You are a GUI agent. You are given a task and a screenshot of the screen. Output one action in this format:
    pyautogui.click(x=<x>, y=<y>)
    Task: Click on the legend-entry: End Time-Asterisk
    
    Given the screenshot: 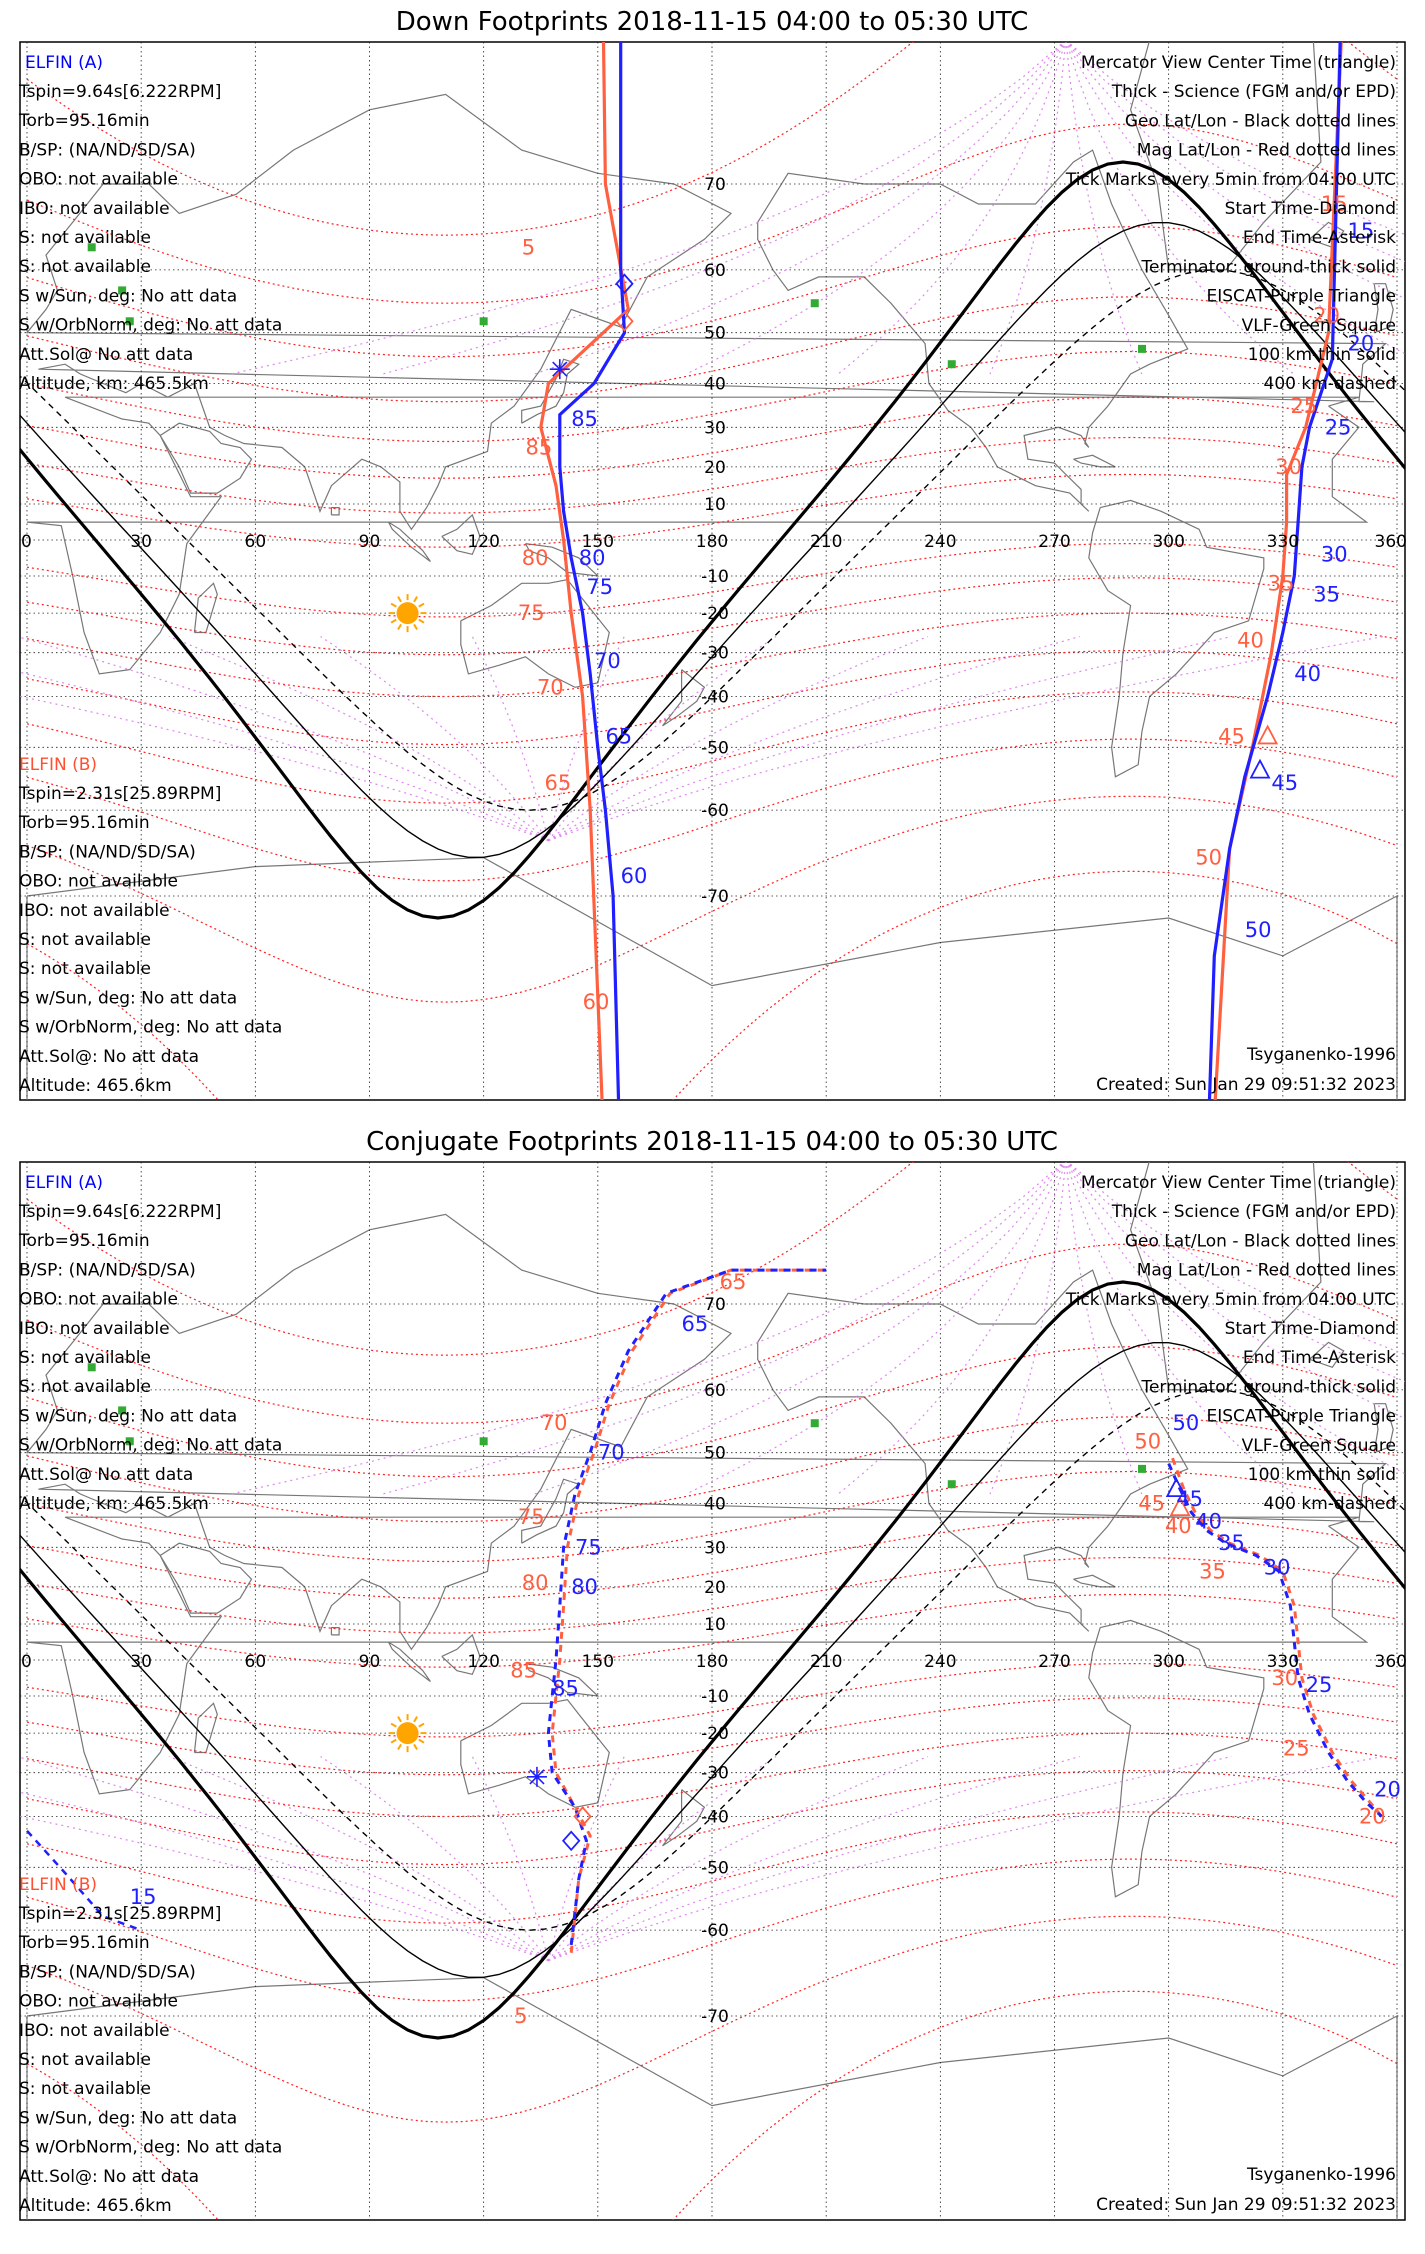 What is the action you would take?
    pyautogui.click(x=1319, y=238)
    